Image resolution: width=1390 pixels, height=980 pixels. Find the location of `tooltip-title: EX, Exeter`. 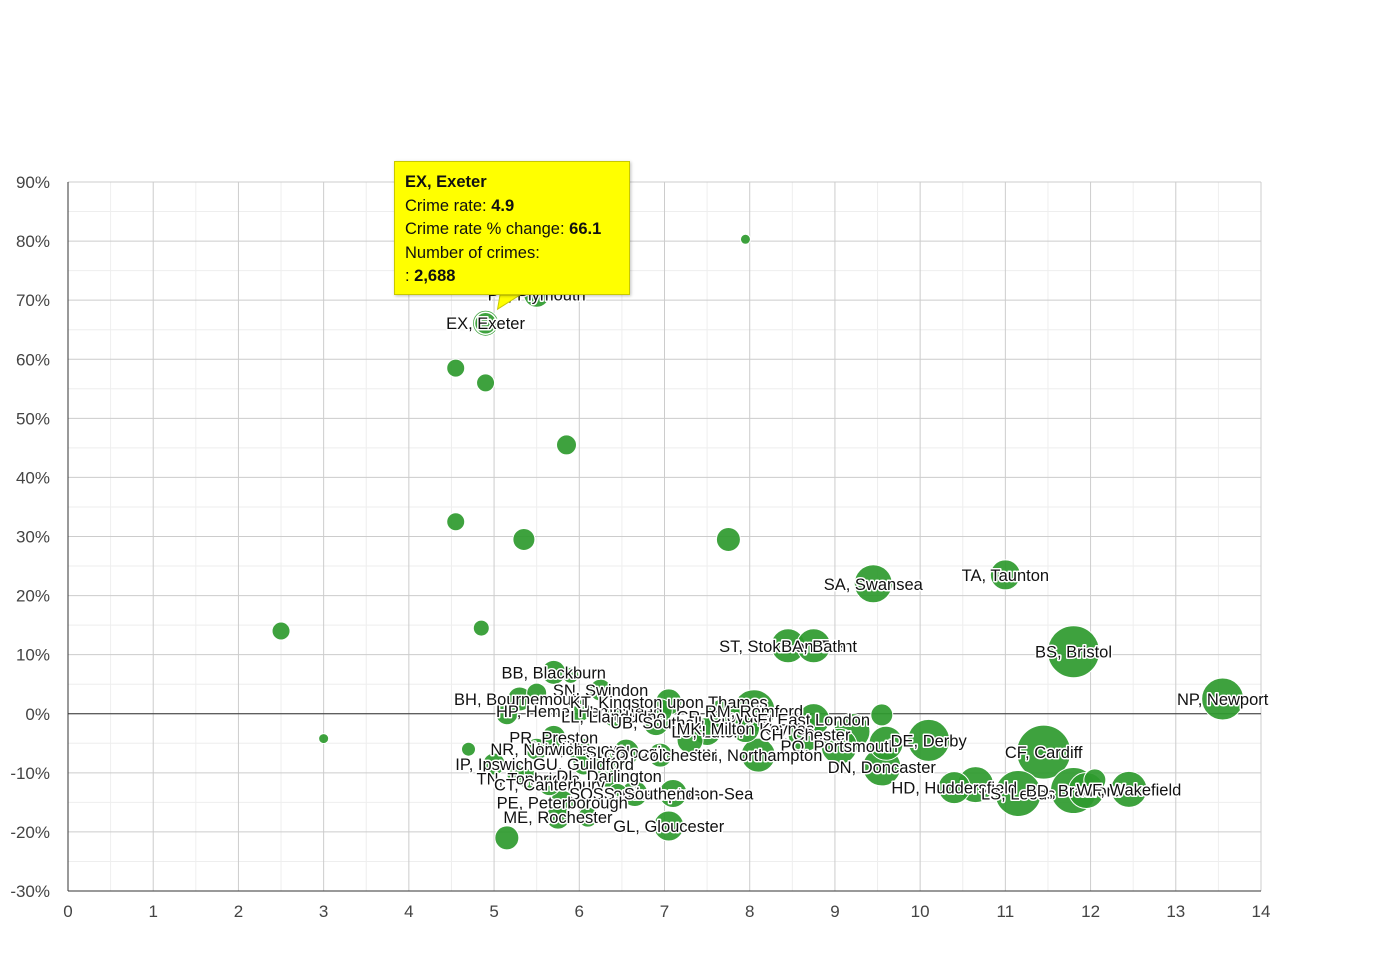

tooltip-title: EX, Exeter is located at coordinates (446, 182).